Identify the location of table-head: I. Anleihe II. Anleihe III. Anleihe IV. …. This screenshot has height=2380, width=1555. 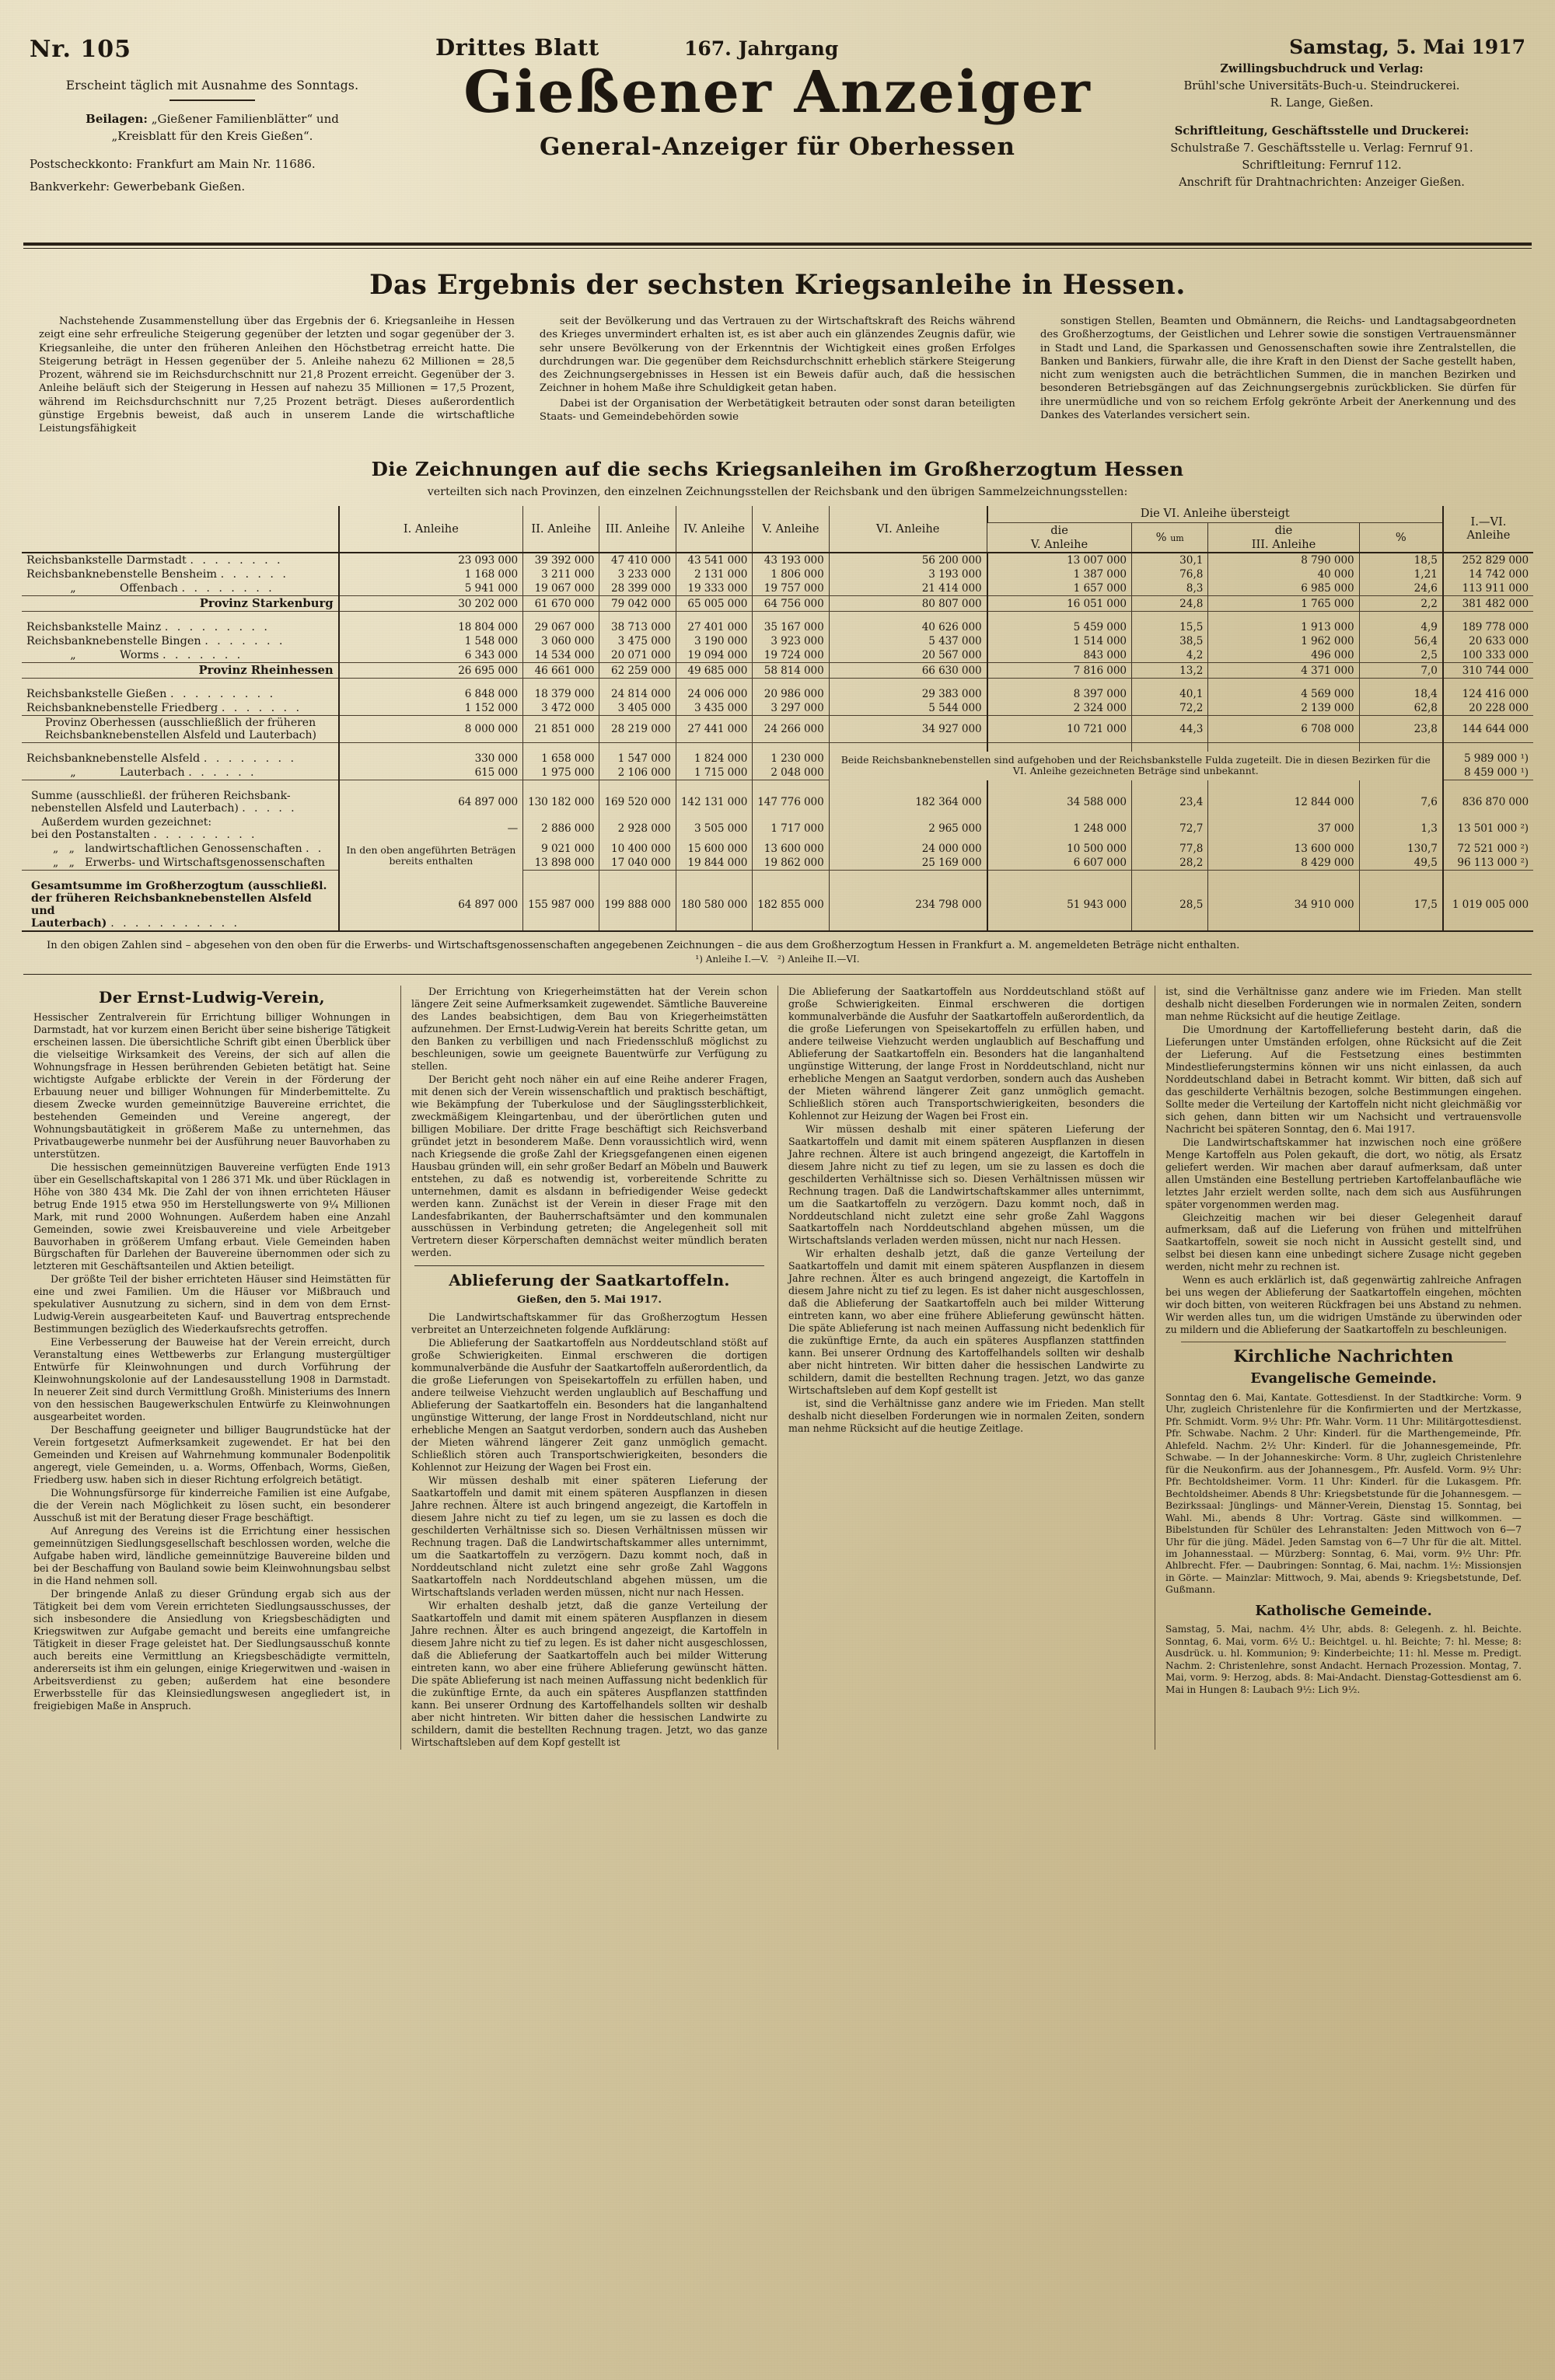
(777, 529).